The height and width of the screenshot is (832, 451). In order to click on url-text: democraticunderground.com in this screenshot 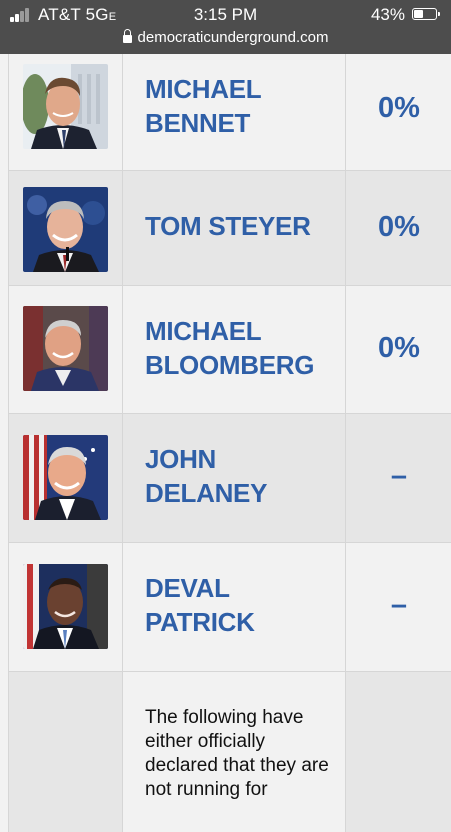, I will do `click(233, 37)`.